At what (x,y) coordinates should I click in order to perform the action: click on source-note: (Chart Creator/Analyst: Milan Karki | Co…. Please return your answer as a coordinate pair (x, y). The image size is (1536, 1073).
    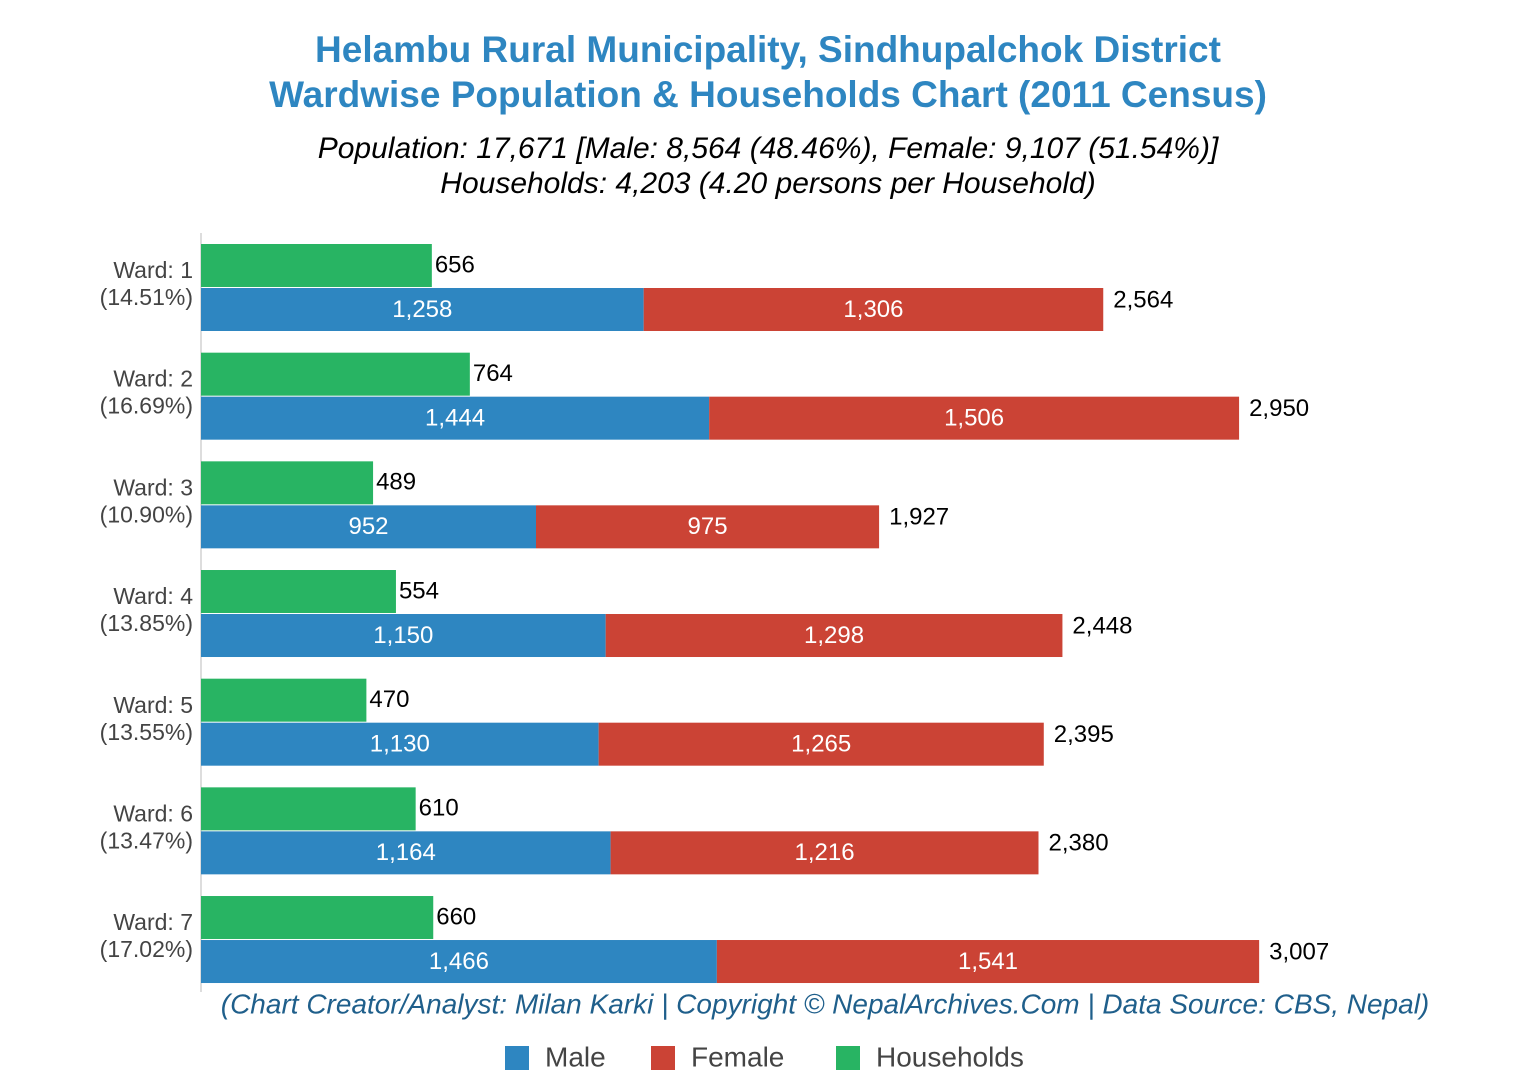
    Looking at the image, I should click on (825, 1003).